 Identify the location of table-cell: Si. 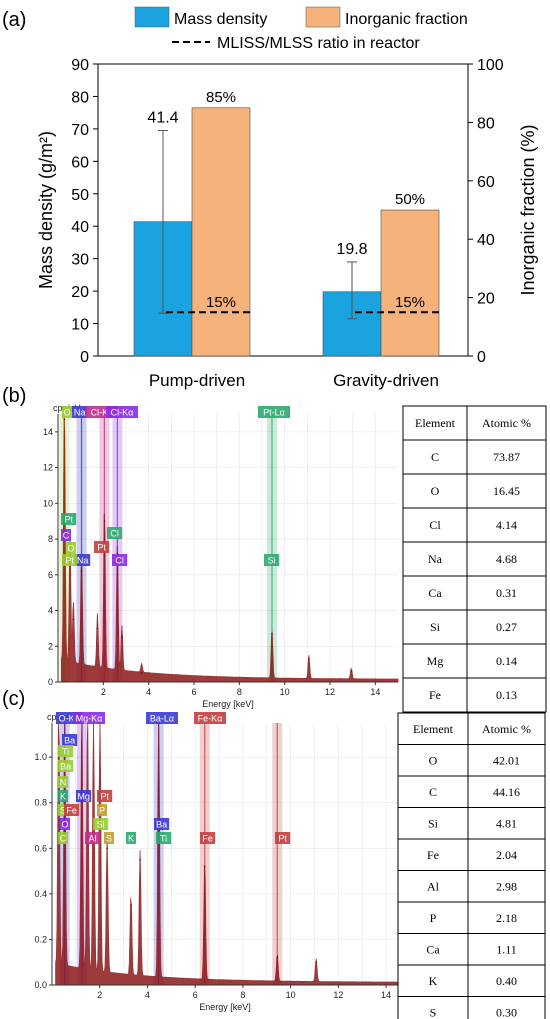
(433, 823).